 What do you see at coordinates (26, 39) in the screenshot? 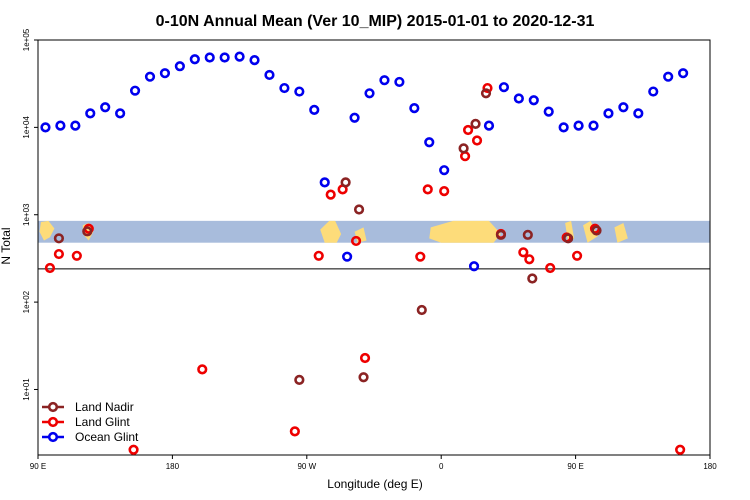
I see `y-tick-label: 1e+05` at bounding box center [26, 39].